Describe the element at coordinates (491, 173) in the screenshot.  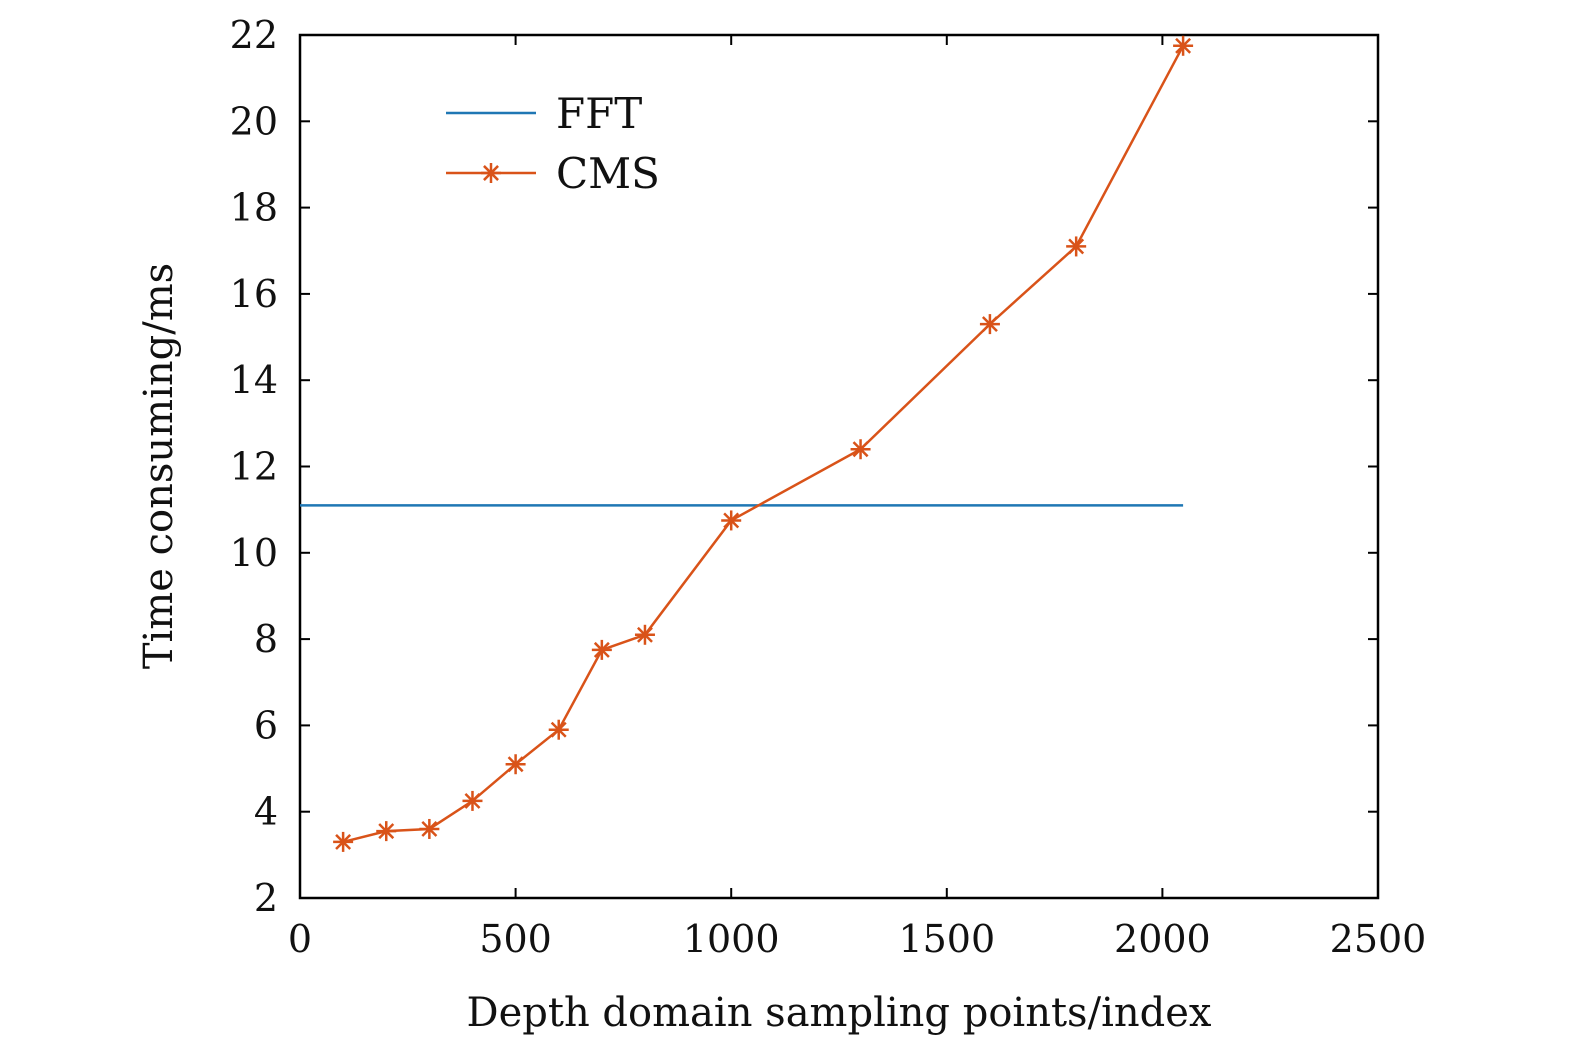
I see `legend-marker-cms` at that location.